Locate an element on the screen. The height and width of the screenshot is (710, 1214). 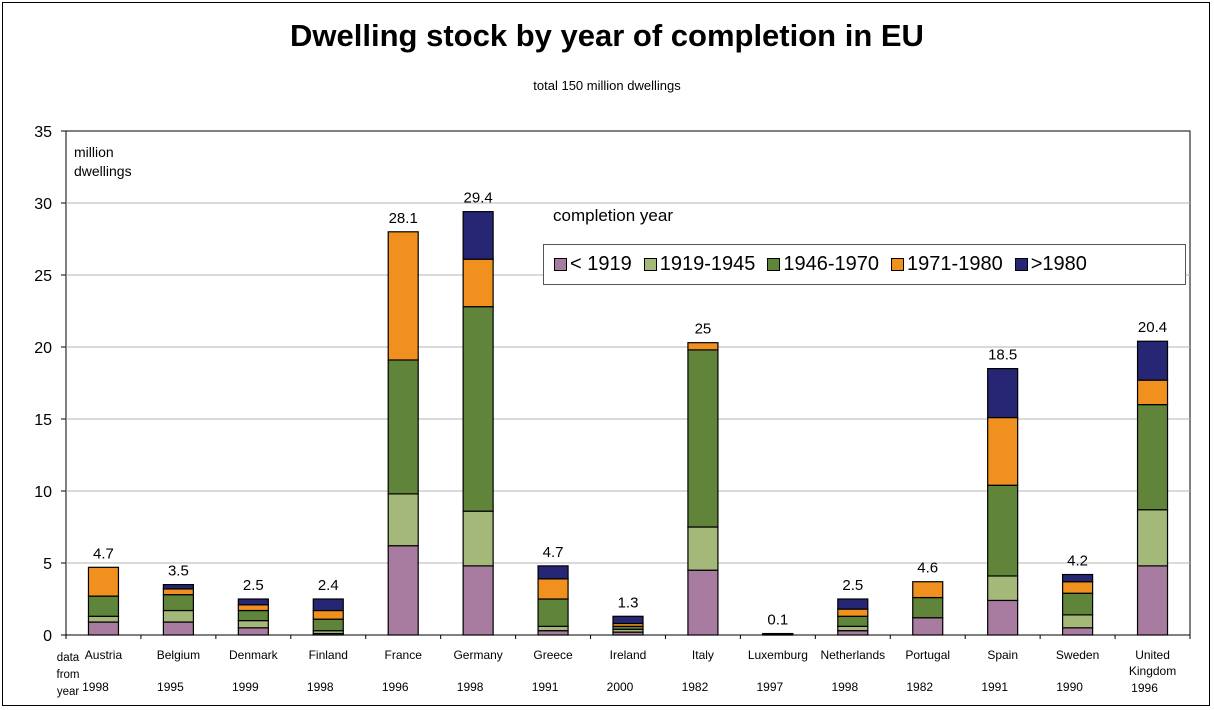
x-tick-label: Sweden is located at coordinates (1077, 655).